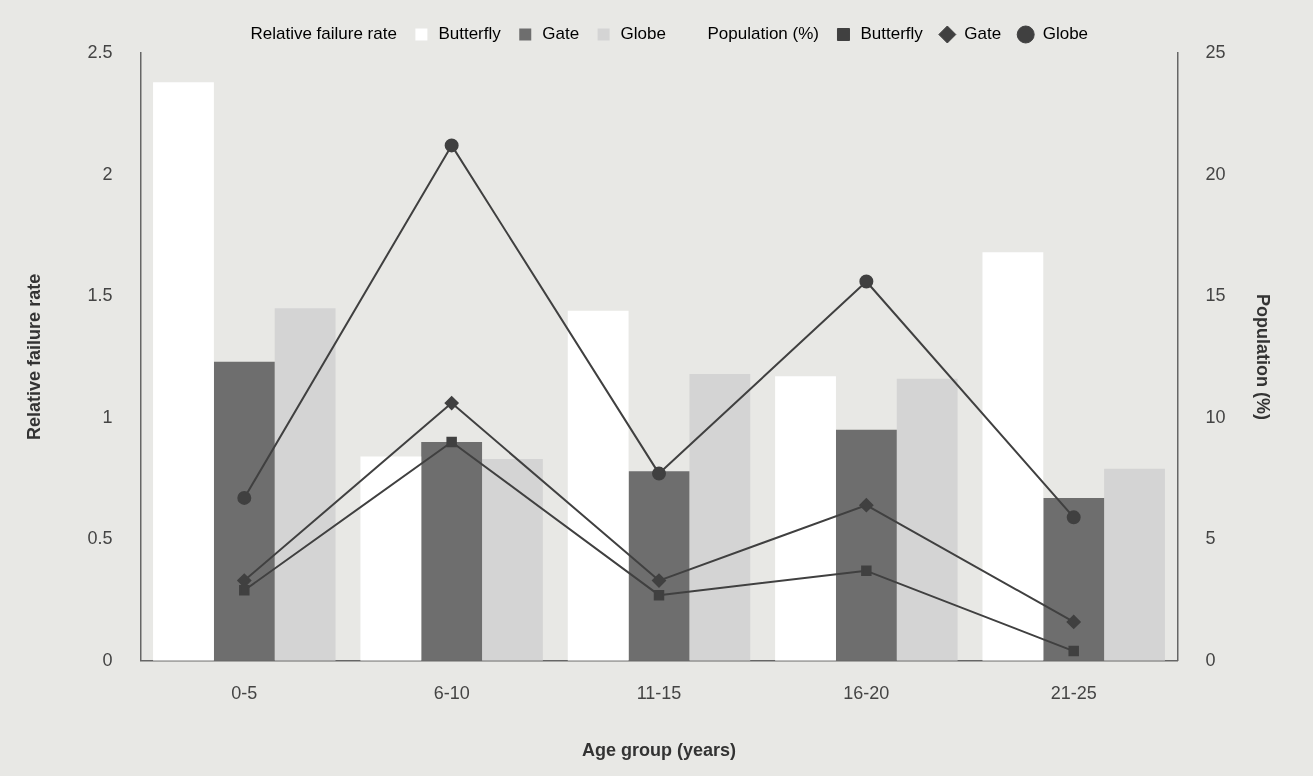 The height and width of the screenshot is (776, 1313). I want to click on y2-tick-label: 20, so click(1215, 173).